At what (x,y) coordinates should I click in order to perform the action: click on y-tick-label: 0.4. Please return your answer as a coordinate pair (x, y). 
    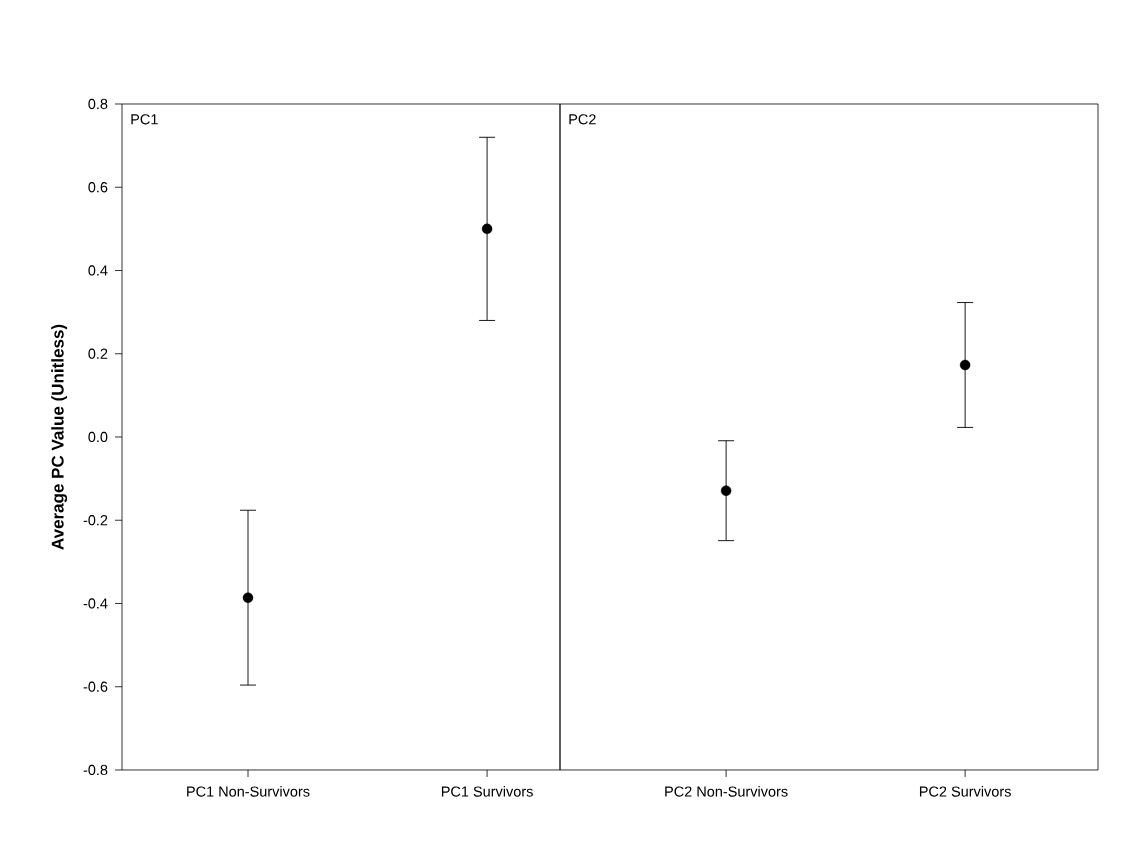
    Looking at the image, I should click on (98, 270).